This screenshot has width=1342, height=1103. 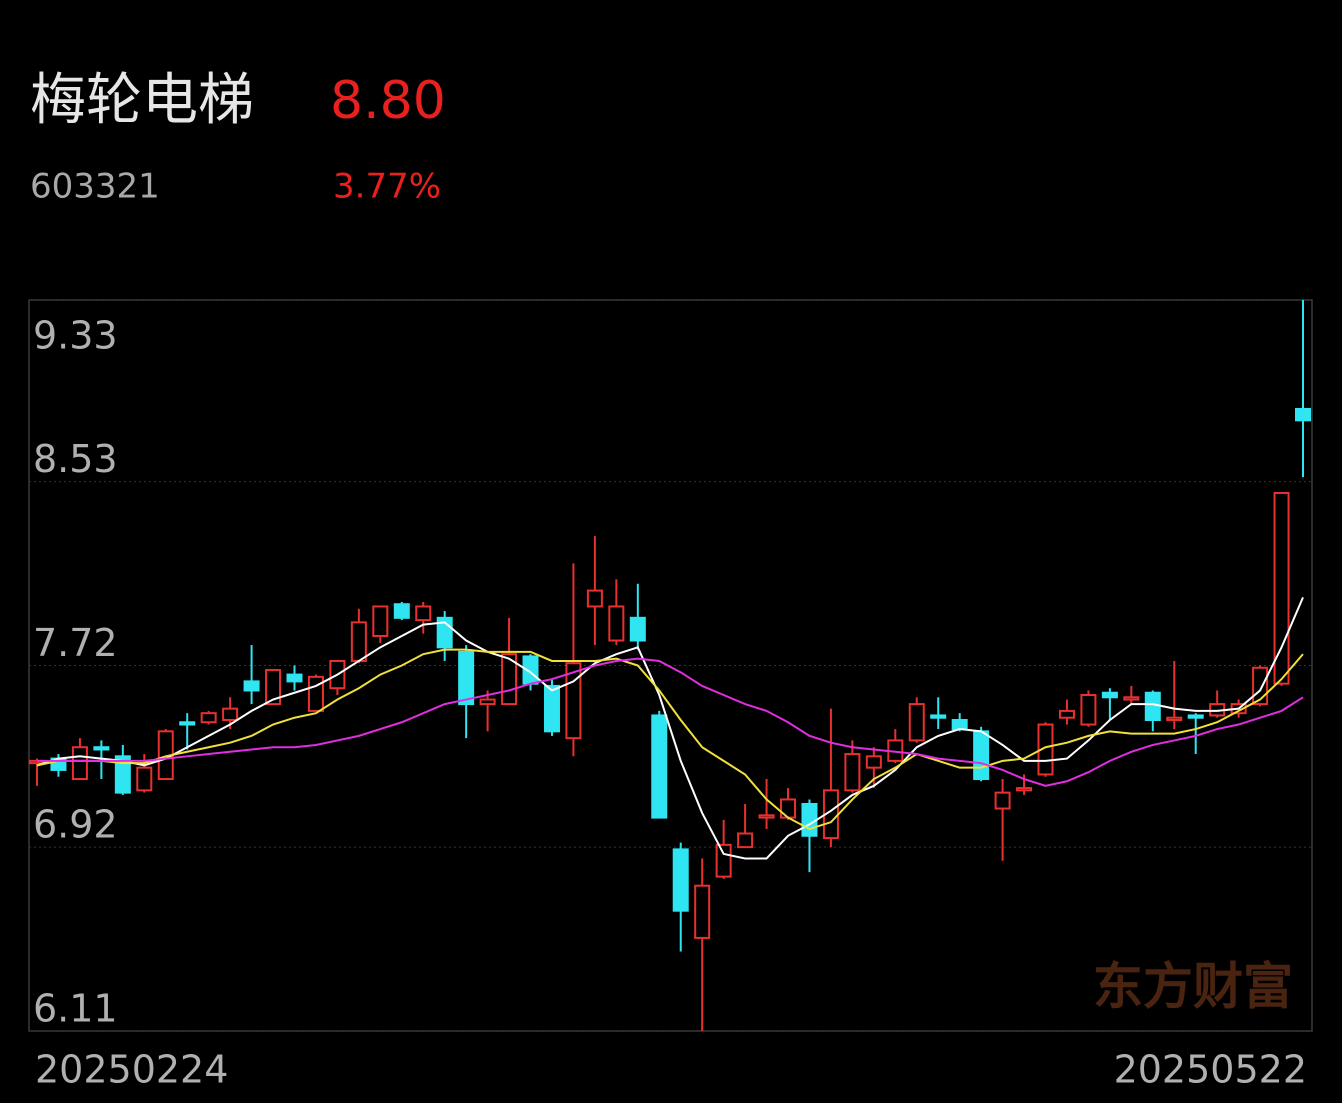 What do you see at coordinates (75, 336) in the screenshot?
I see `y-tick-label: 9.33` at bounding box center [75, 336].